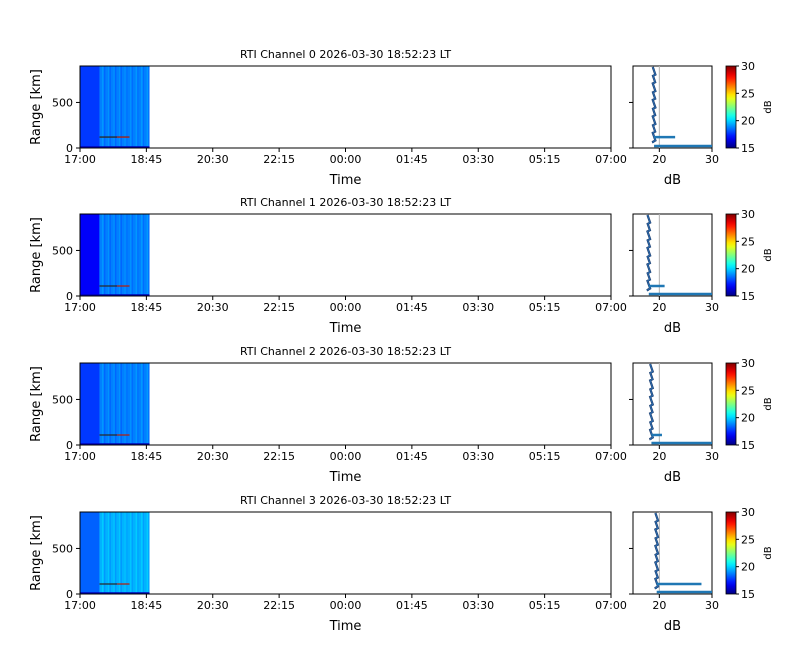 The width and height of the screenshot is (800, 660). I want to click on profile-panel-3: 20 30 dB, so click(674, 572).